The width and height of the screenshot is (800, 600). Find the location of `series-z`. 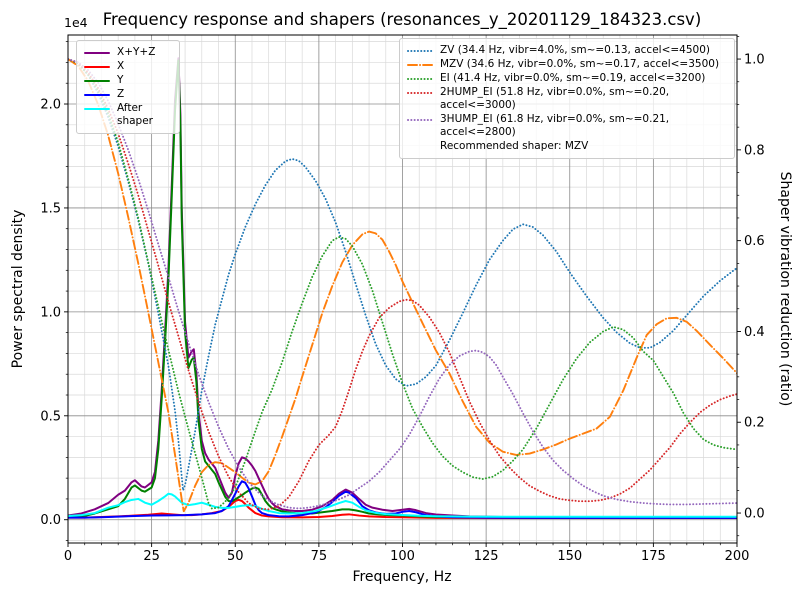

series-z is located at coordinates (402, 499).